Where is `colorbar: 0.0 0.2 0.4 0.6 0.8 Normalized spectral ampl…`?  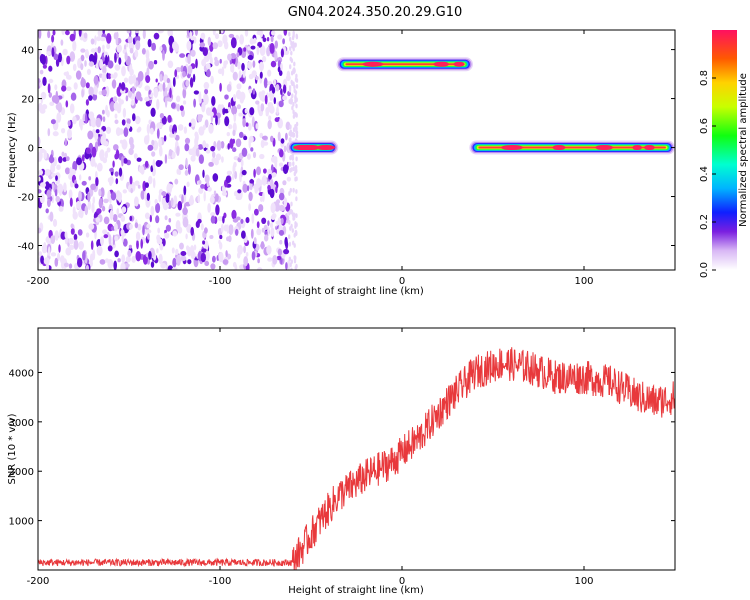
colorbar: 0.0 0.2 0.4 0.6 0.8 Normalized spectral ampl… is located at coordinates (724, 154).